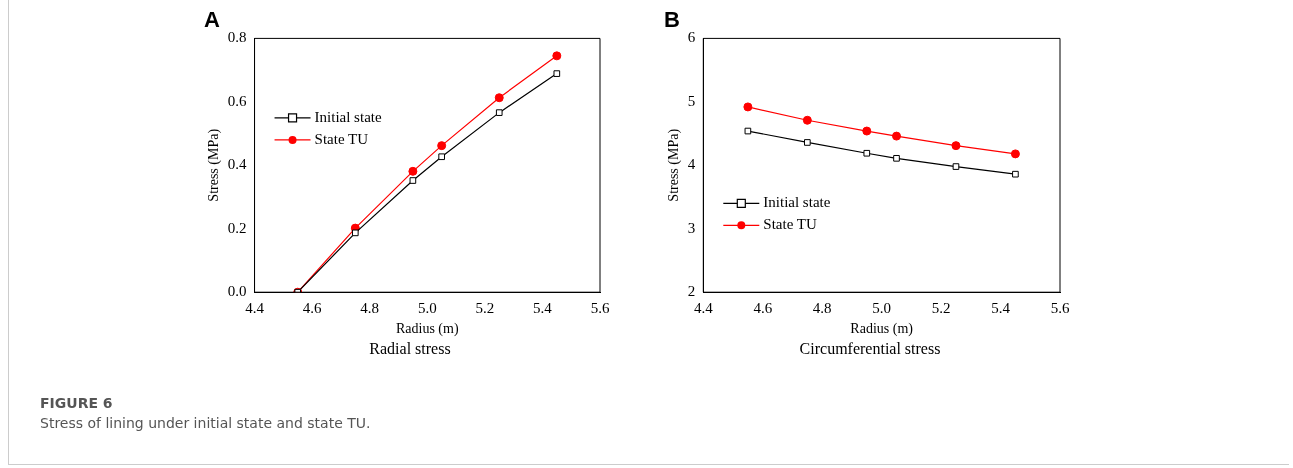 The height and width of the screenshot is (468, 1293). Describe the element at coordinates (691, 291) in the screenshot. I see `y-tick-label: 2` at that location.